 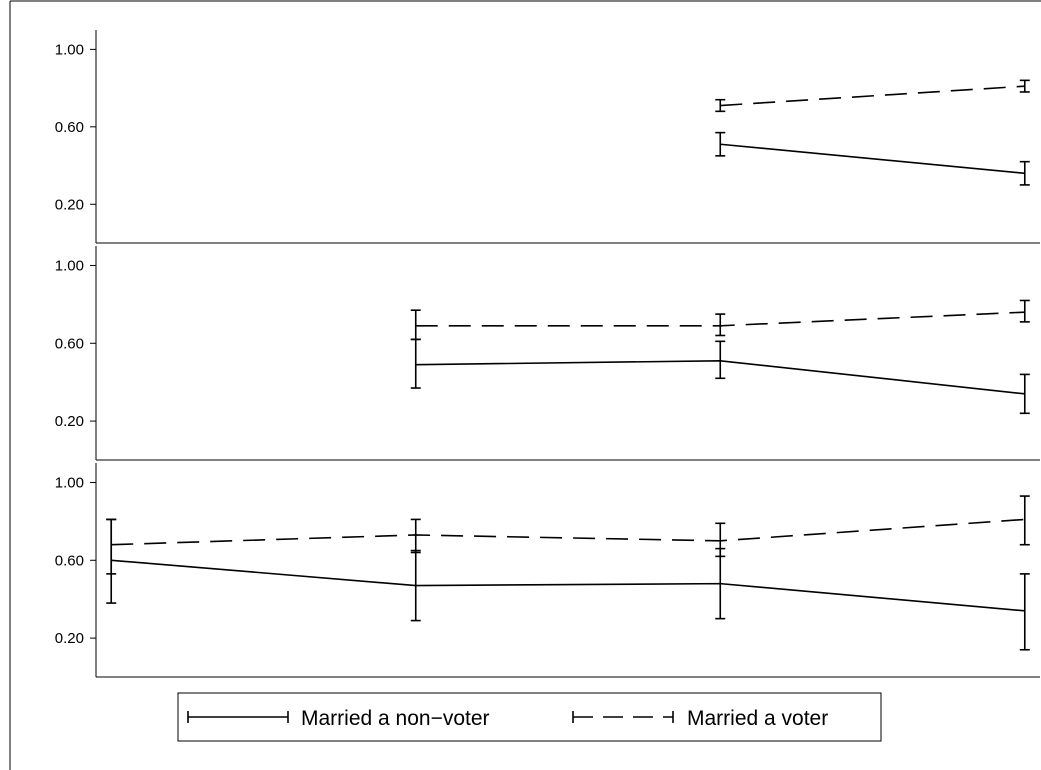 I want to click on legend-label-voter: Married a voter, so click(x=757, y=718).